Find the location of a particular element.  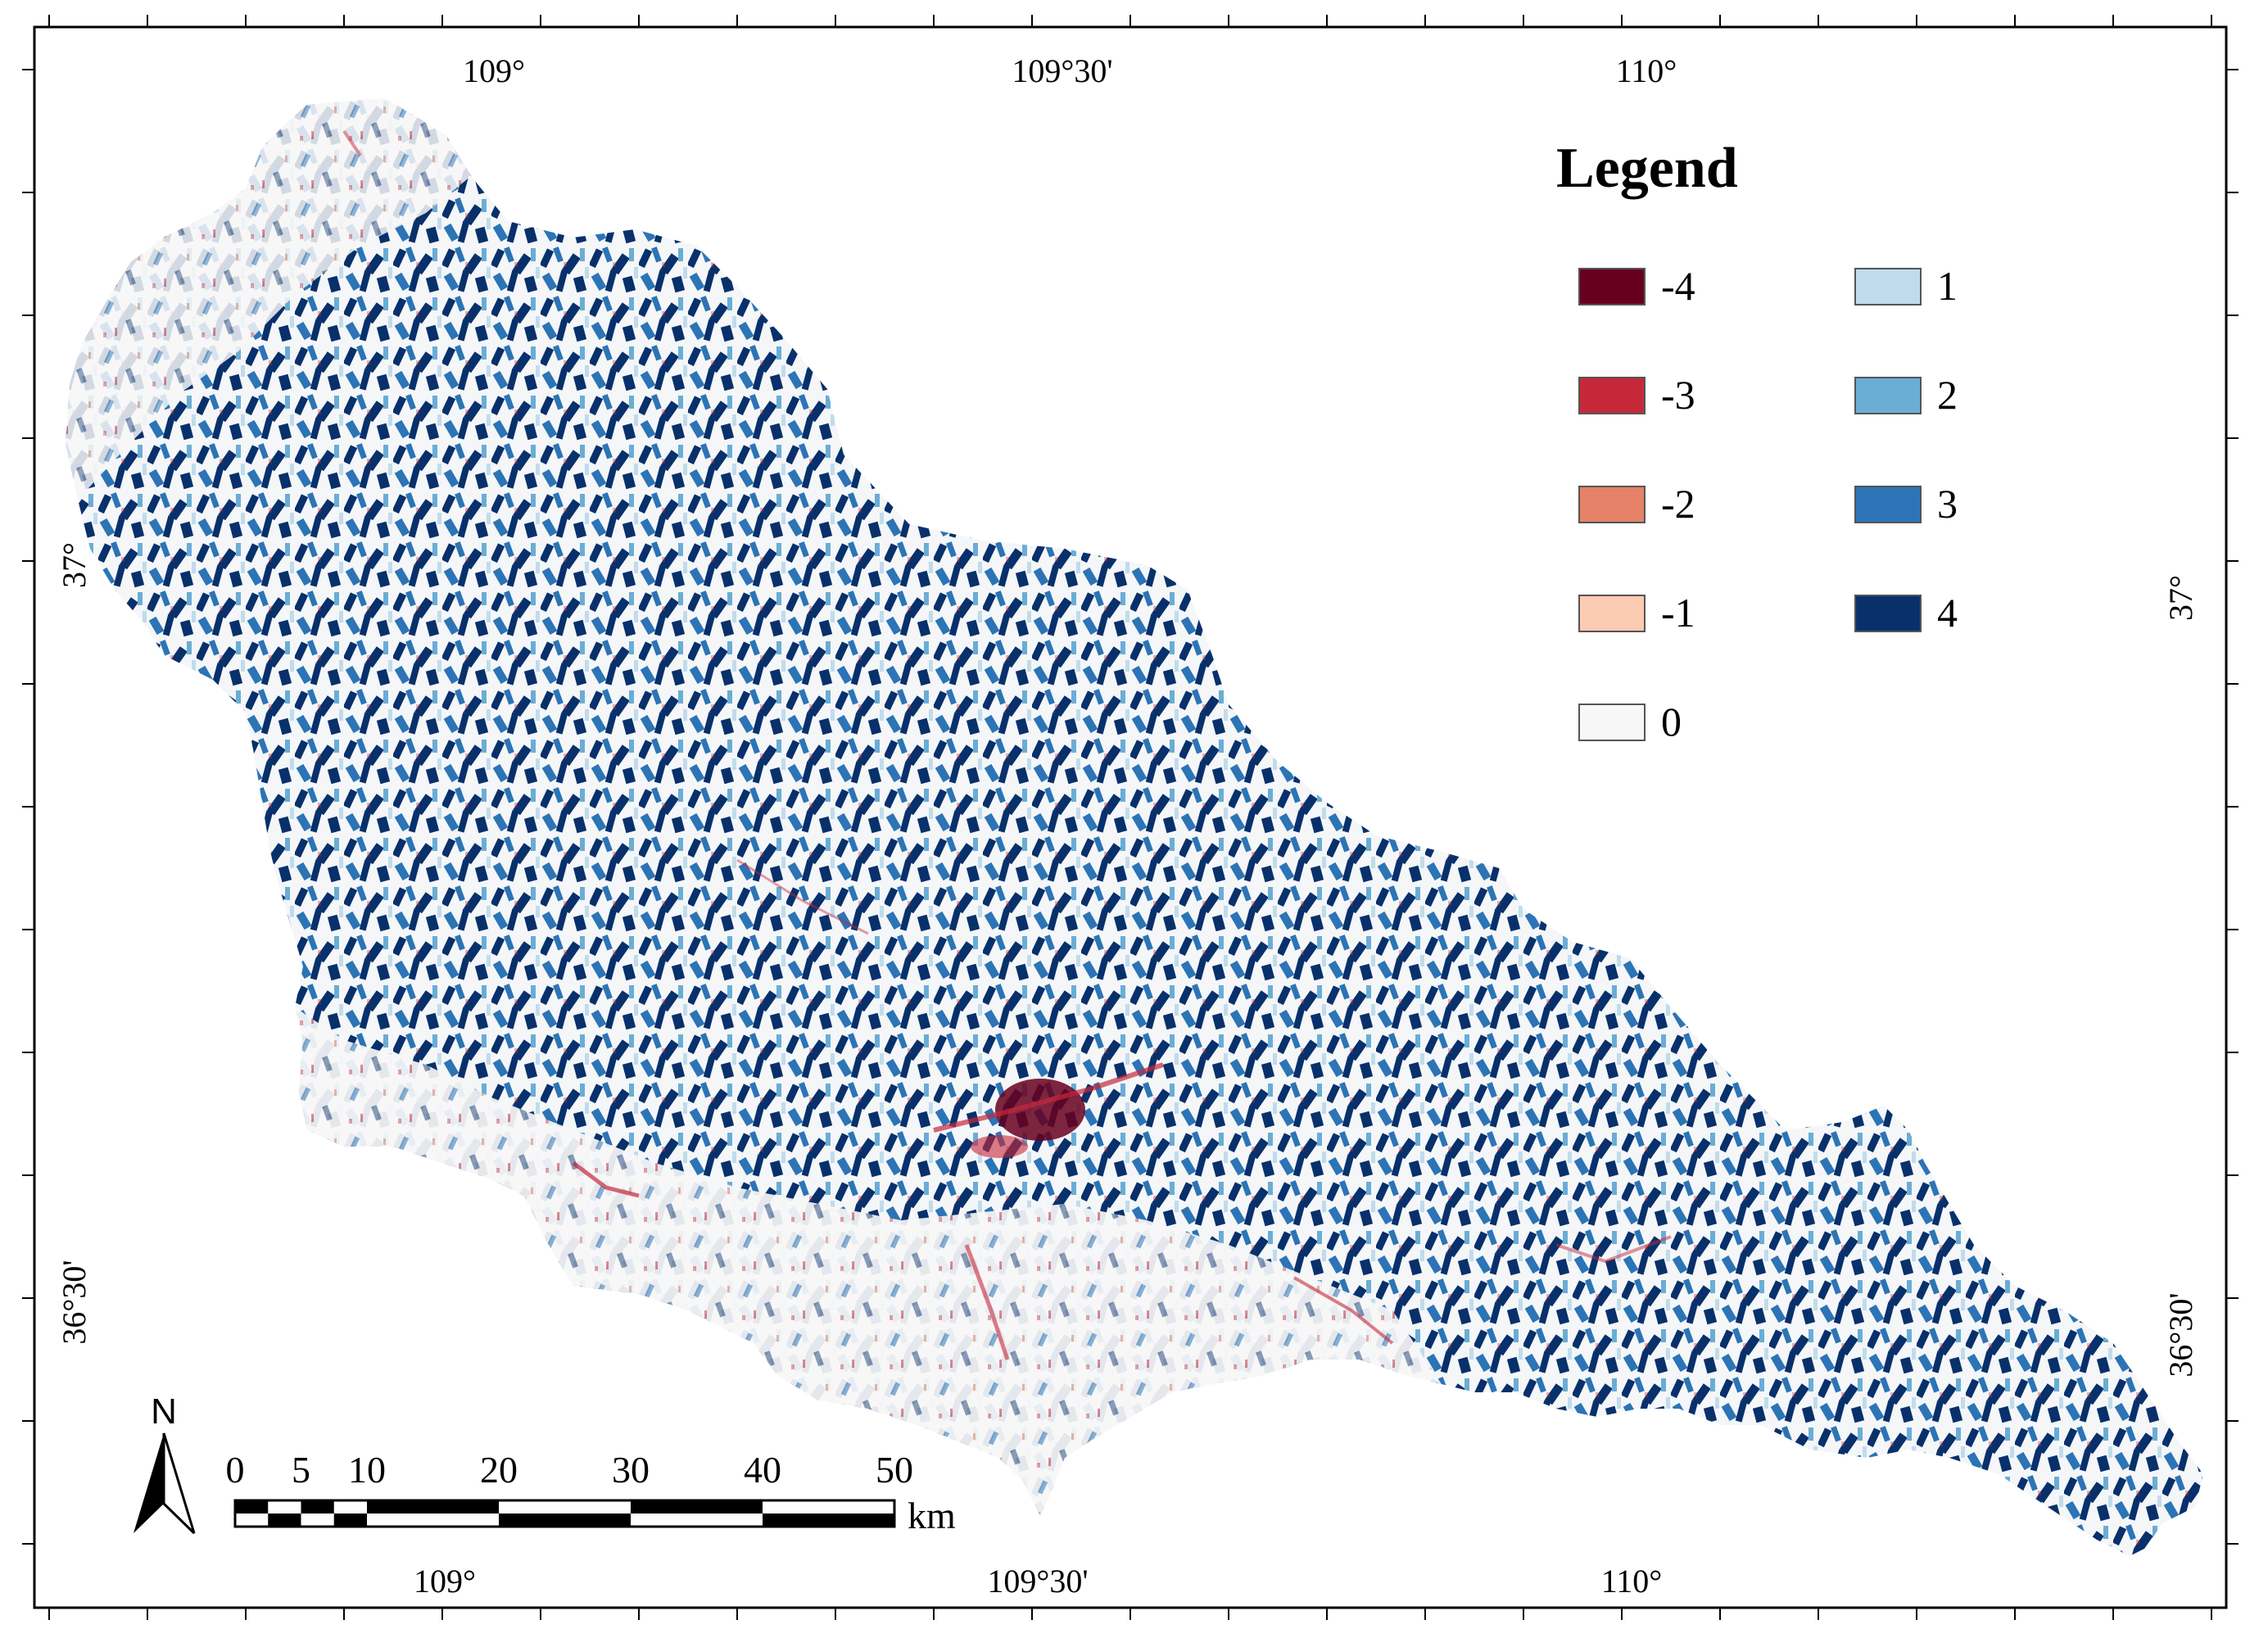

legend-label: 2 is located at coordinates (1948, 395).